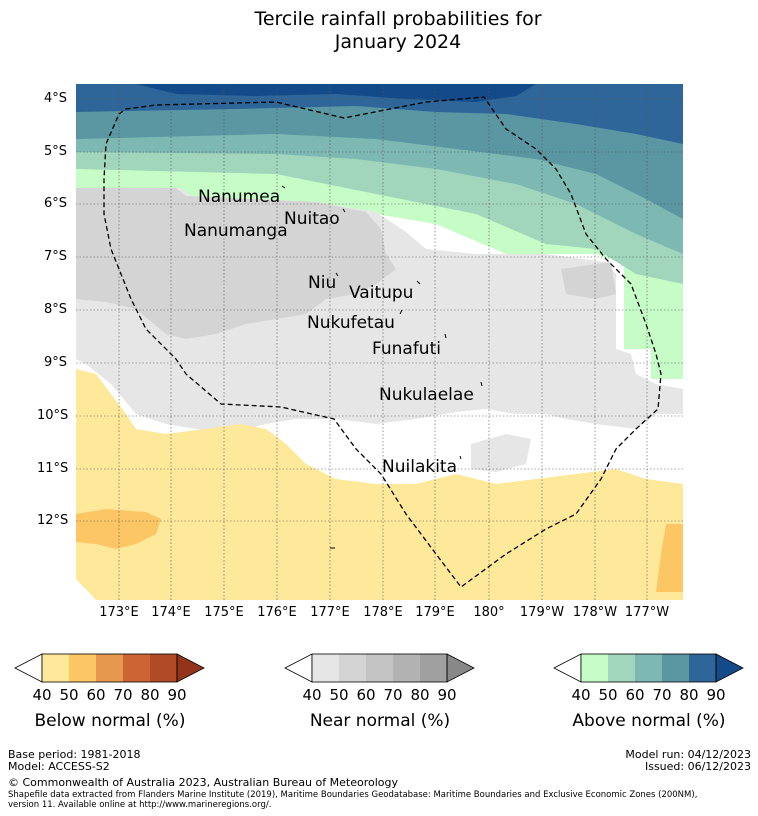 The width and height of the screenshot is (758, 816). What do you see at coordinates (322, 283) in the screenshot?
I see `place-label-niu: Niu` at bounding box center [322, 283].